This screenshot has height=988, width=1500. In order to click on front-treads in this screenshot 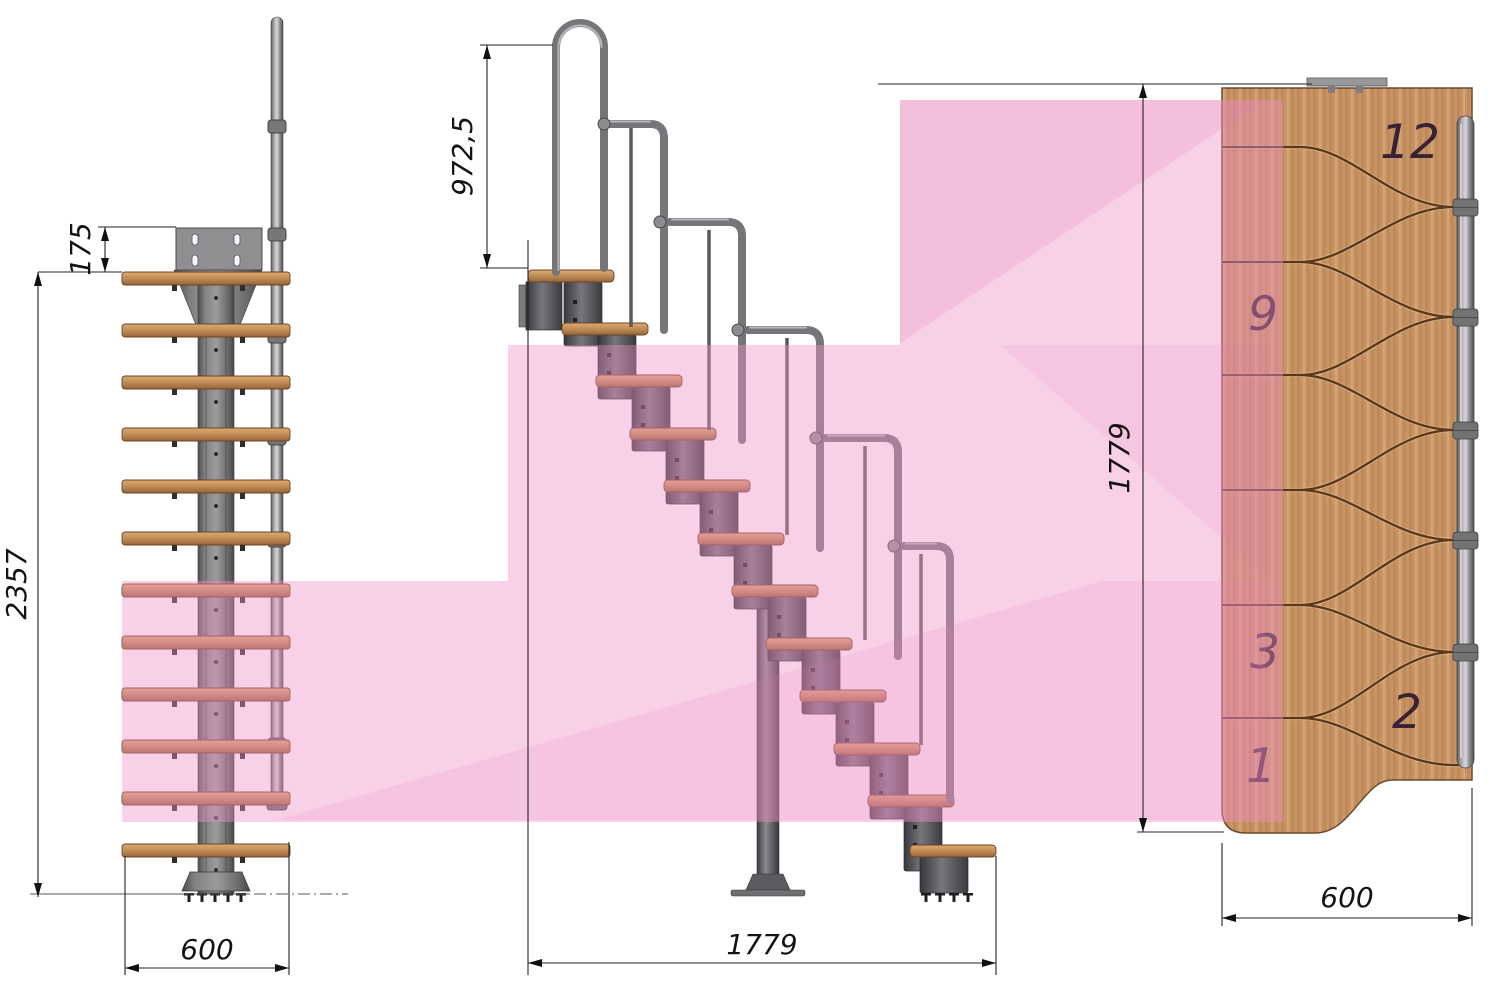, I will do `click(206, 564)`.